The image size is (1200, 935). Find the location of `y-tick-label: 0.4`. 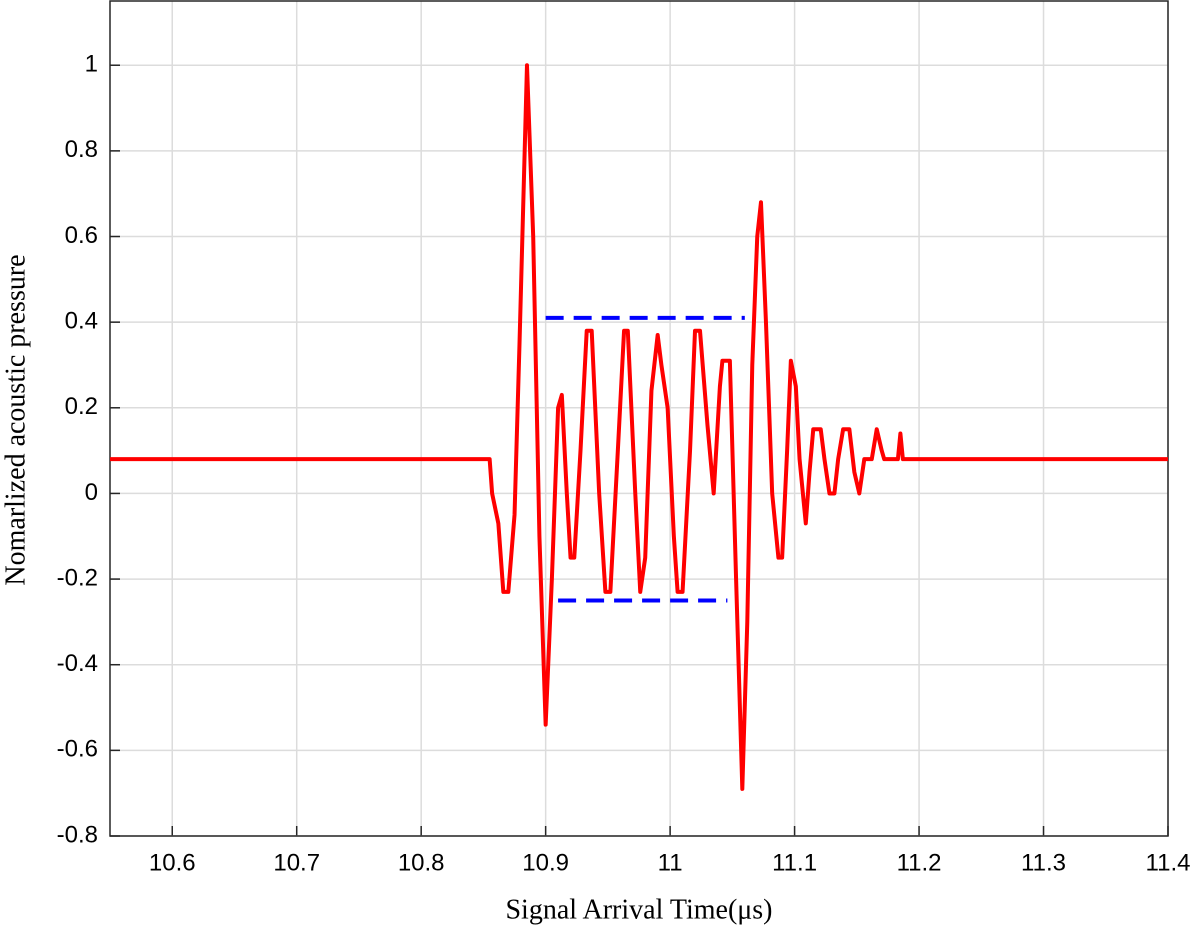

y-tick-label: 0.4 is located at coordinates (81, 320).